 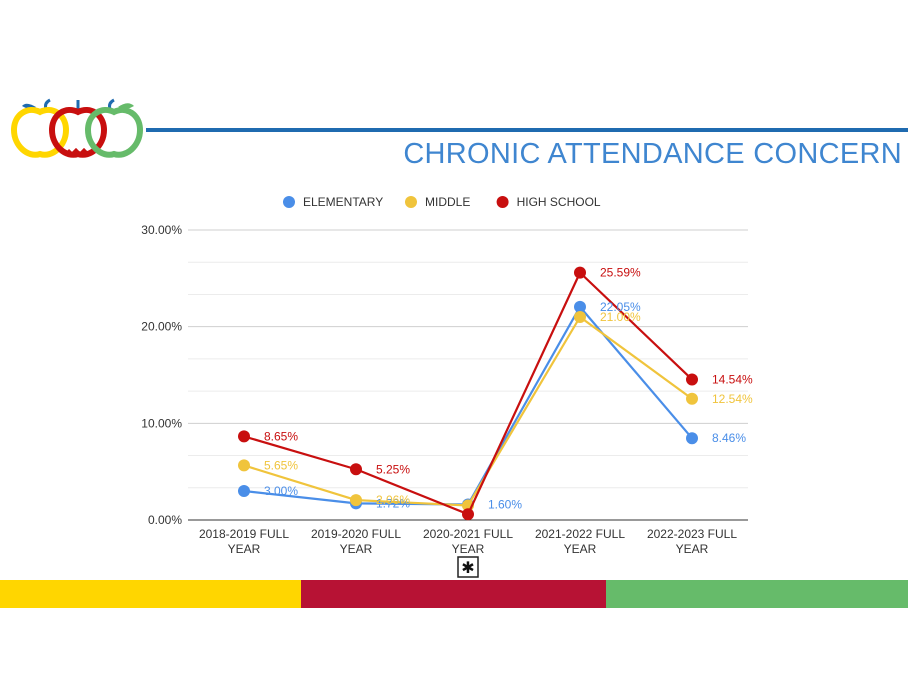 I want to click on bottom-color-bar, so click(x=454, y=594).